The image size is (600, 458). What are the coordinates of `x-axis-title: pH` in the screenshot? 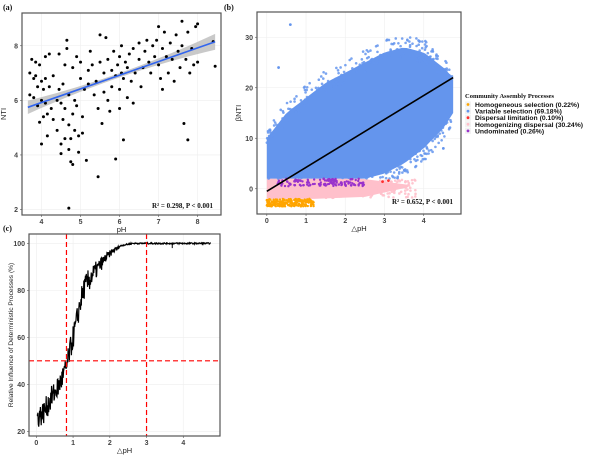 It's located at (122, 229).